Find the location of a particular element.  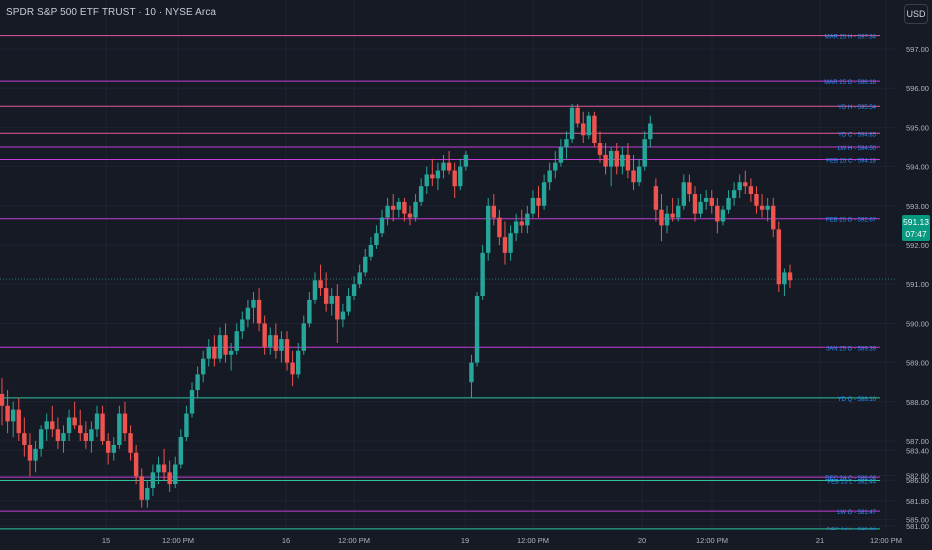

y-tick-label: 592.00 is located at coordinates (917, 245).